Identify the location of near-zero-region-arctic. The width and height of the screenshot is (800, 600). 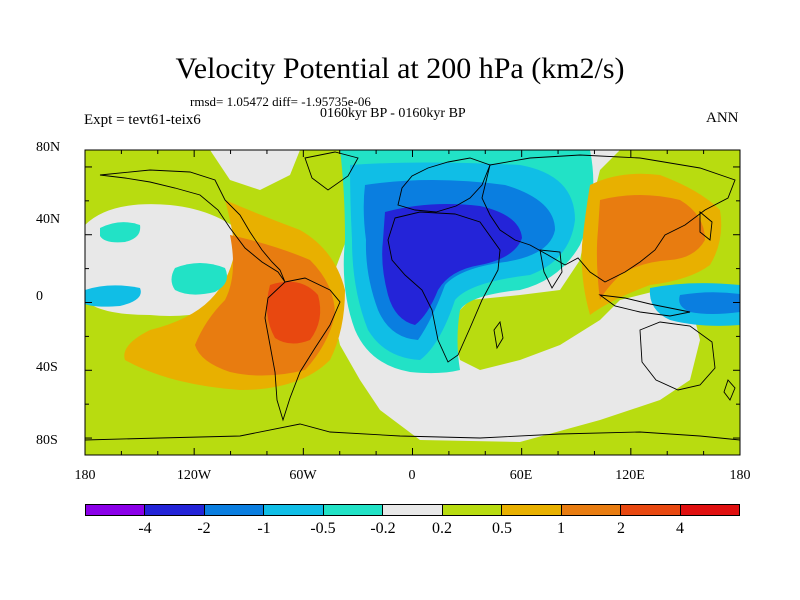
(255, 170).